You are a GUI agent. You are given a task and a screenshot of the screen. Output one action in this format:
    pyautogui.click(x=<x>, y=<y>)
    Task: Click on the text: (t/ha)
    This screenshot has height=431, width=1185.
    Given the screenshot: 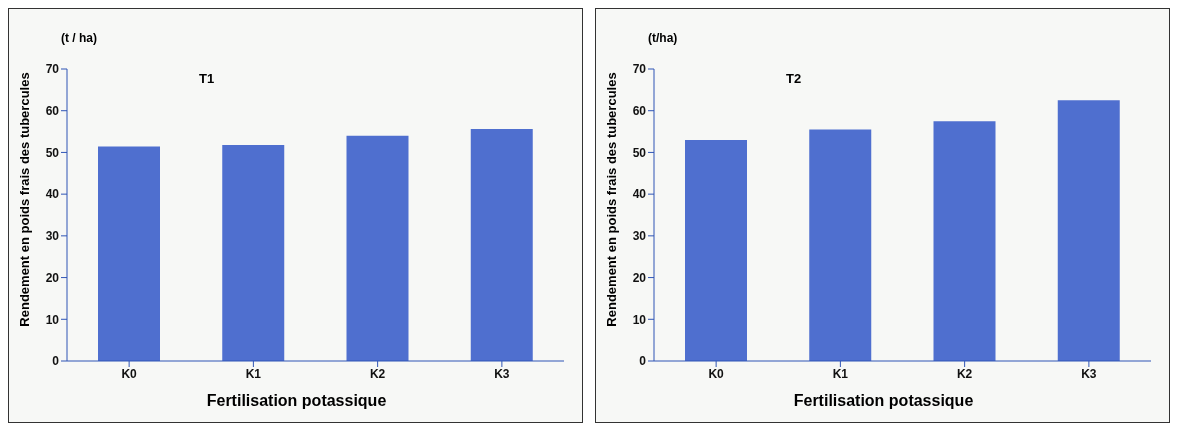 What is the action you would take?
    pyautogui.click(x=663, y=38)
    